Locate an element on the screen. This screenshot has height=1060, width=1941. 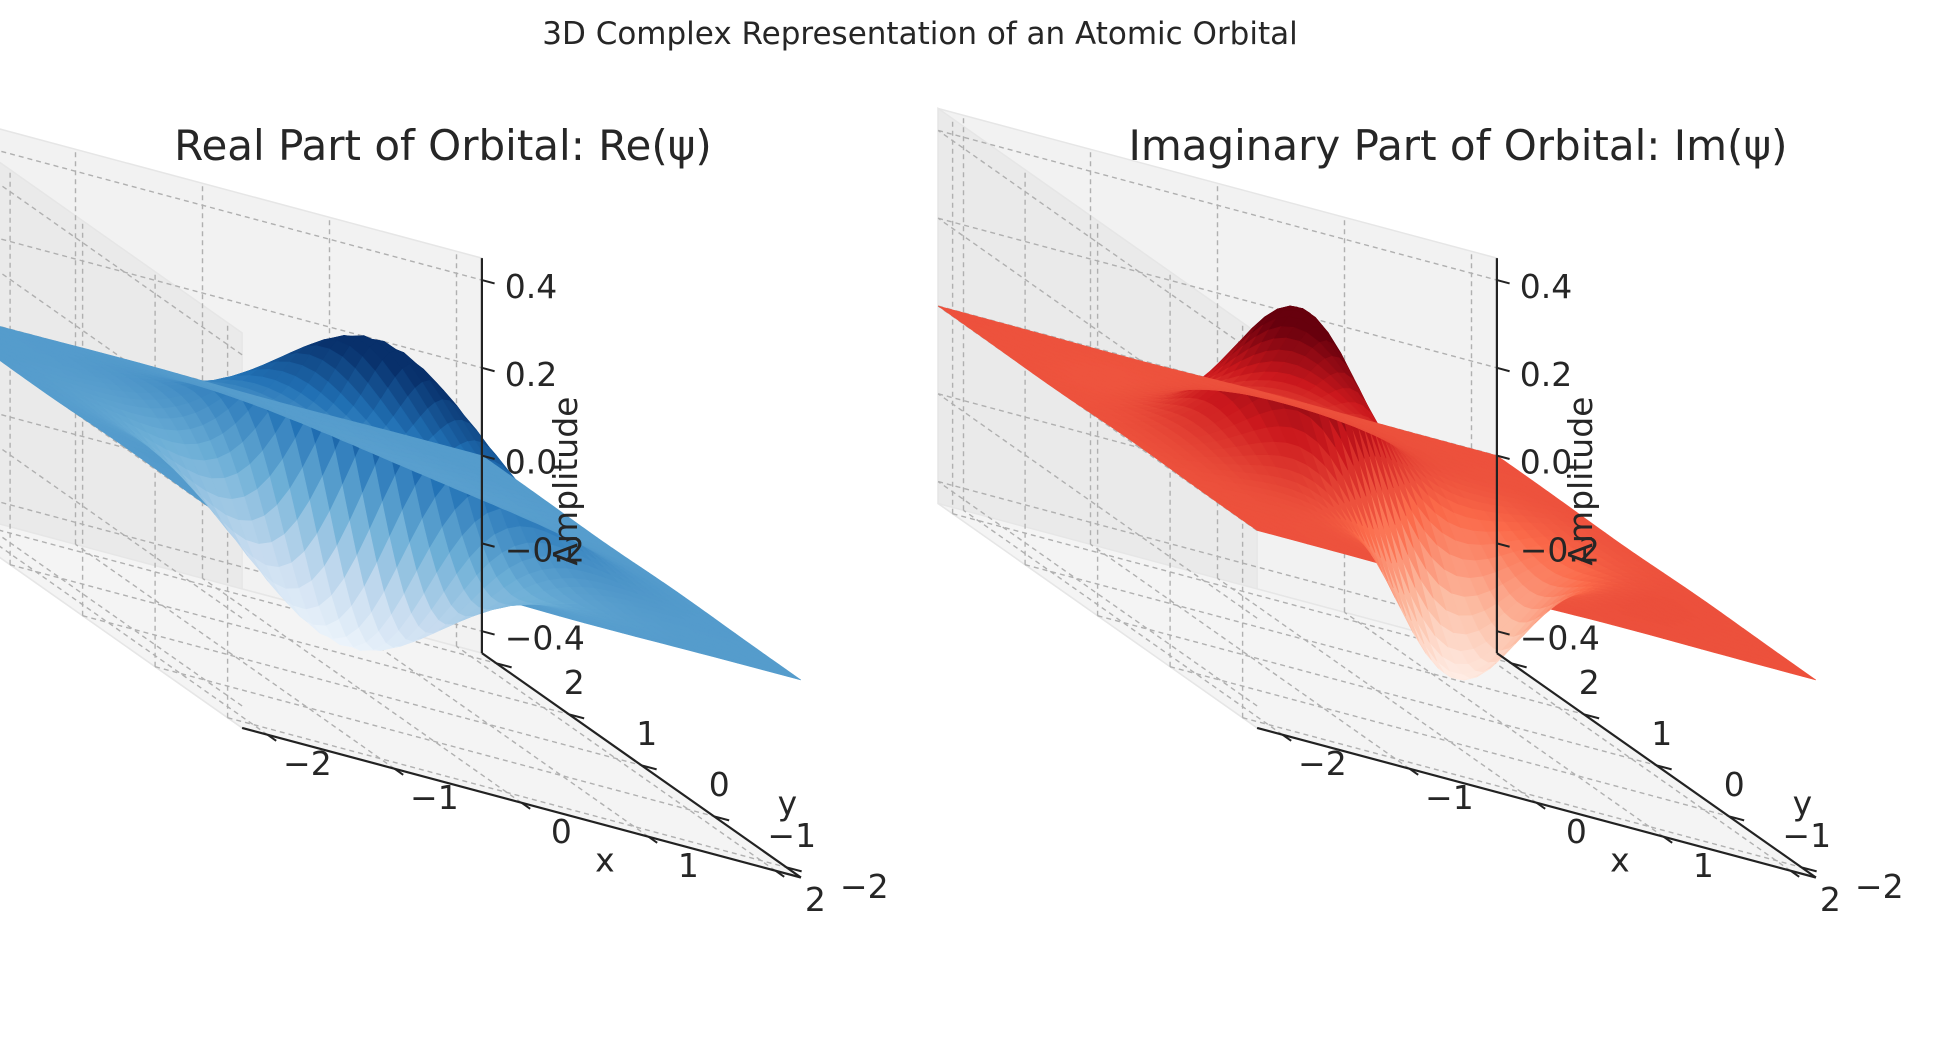
panel-title: Imaginary Part of Orbital: Im(ψ) is located at coordinates (1457, 145).